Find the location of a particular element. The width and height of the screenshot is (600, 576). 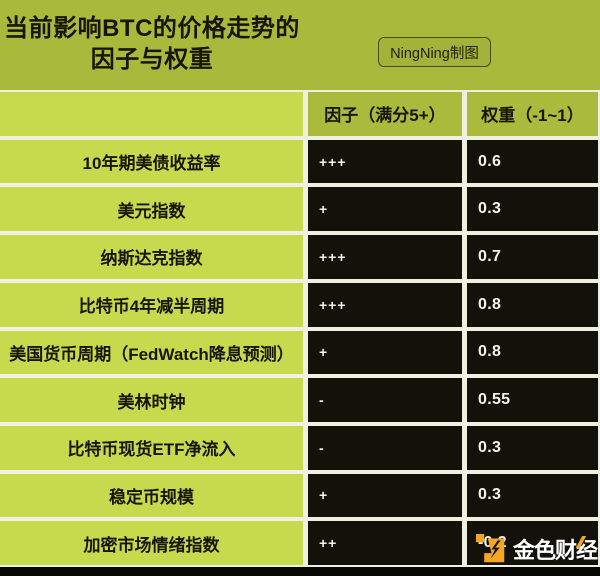

weight-value-cell: 0.7 is located at coordinates (532, 257).